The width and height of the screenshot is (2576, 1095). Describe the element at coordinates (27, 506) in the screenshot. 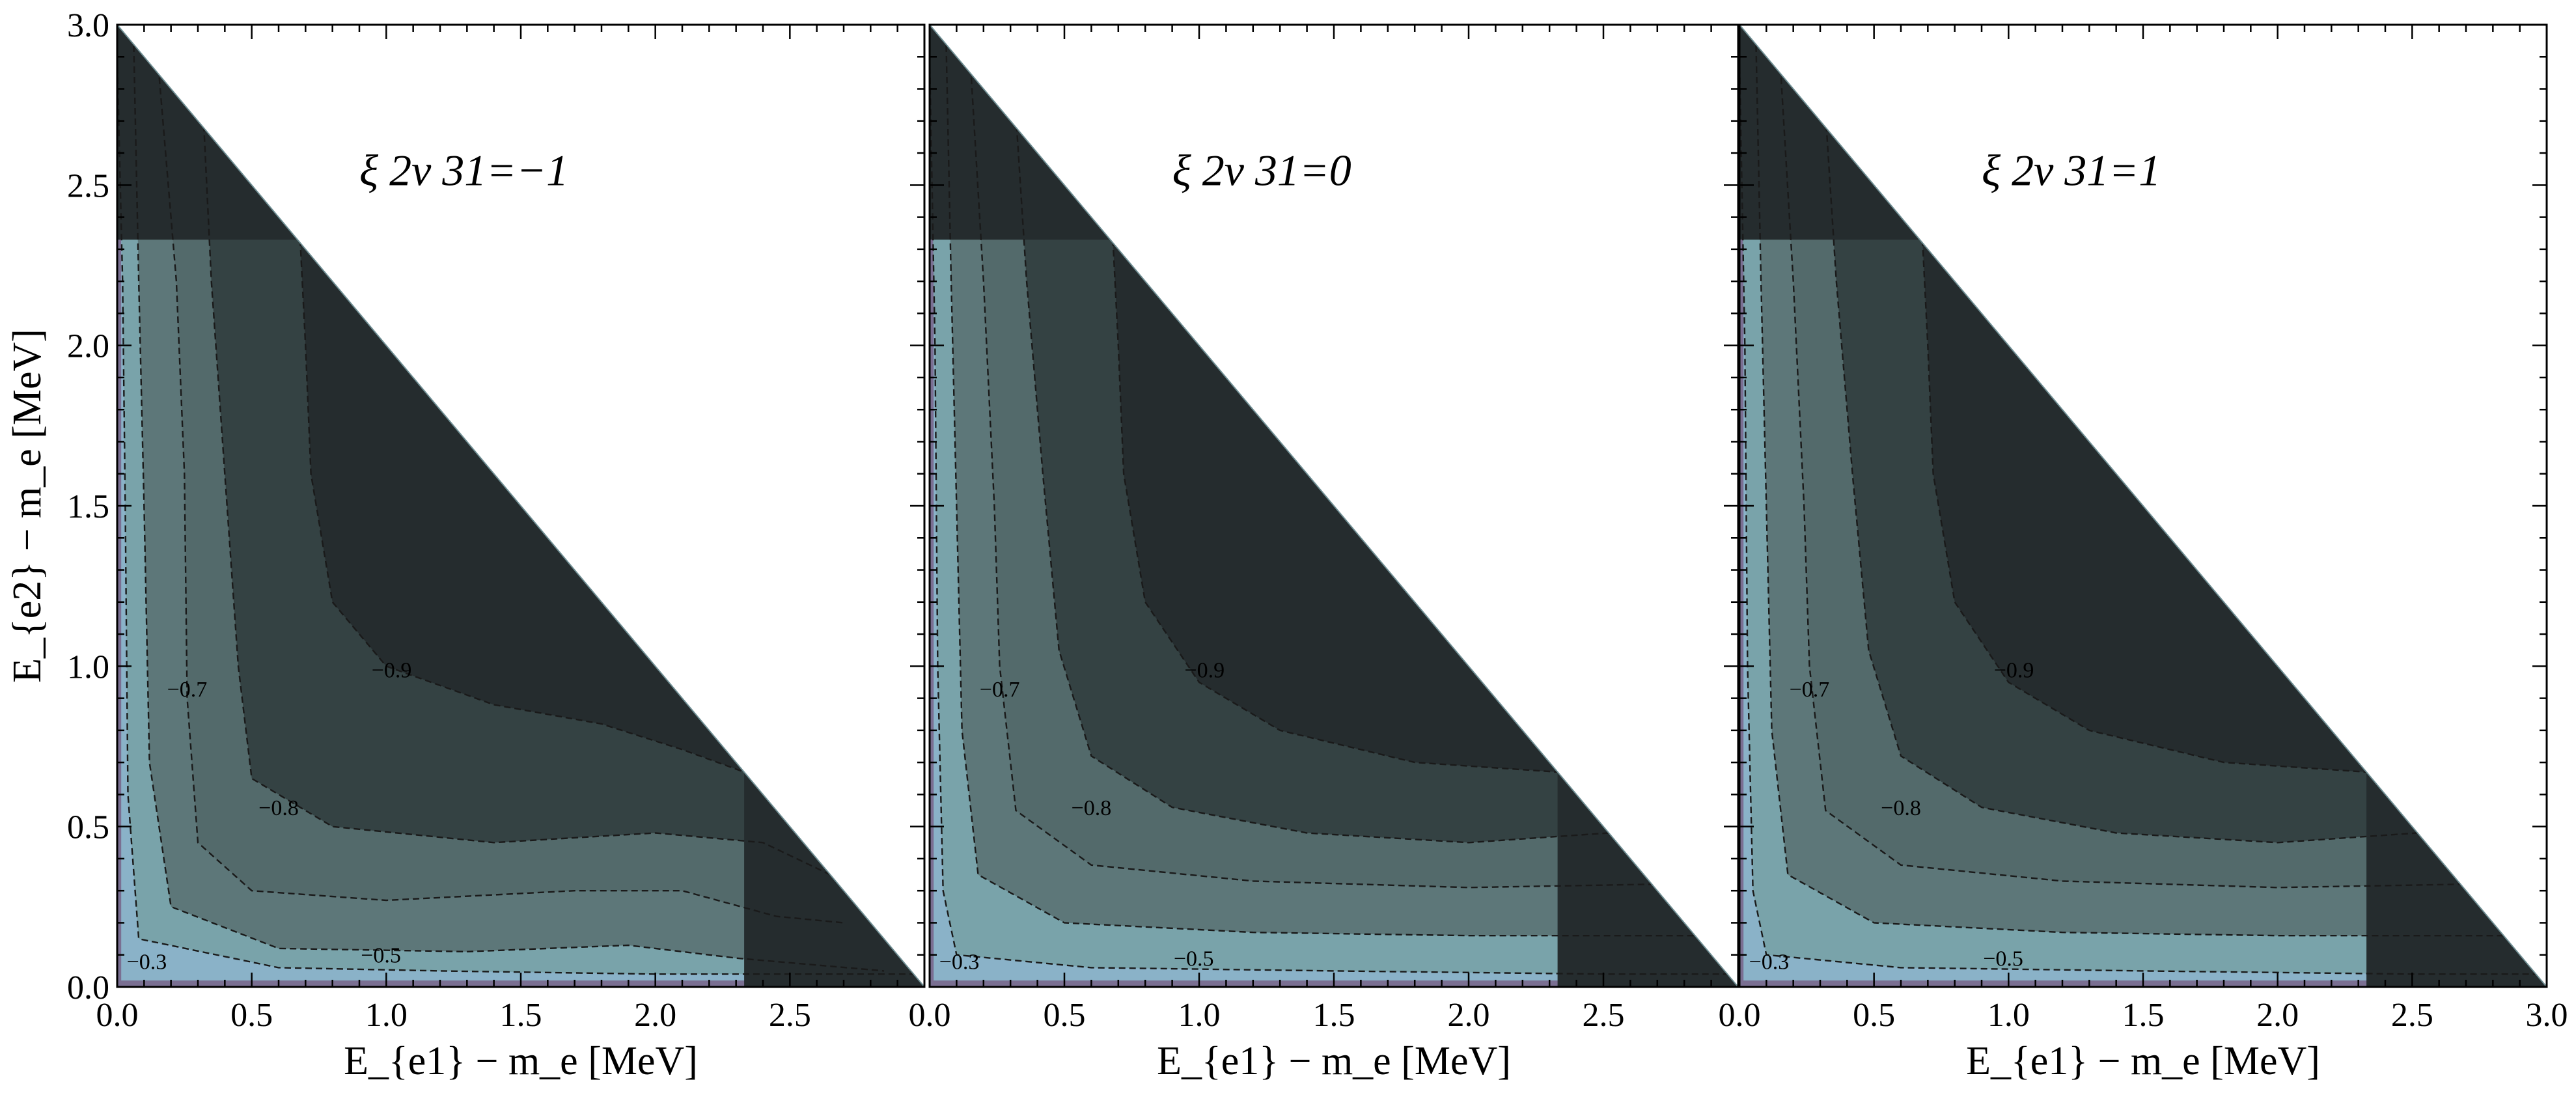

I see `y-axis-label: E_{e2} − m_e [MeV]` at that location.